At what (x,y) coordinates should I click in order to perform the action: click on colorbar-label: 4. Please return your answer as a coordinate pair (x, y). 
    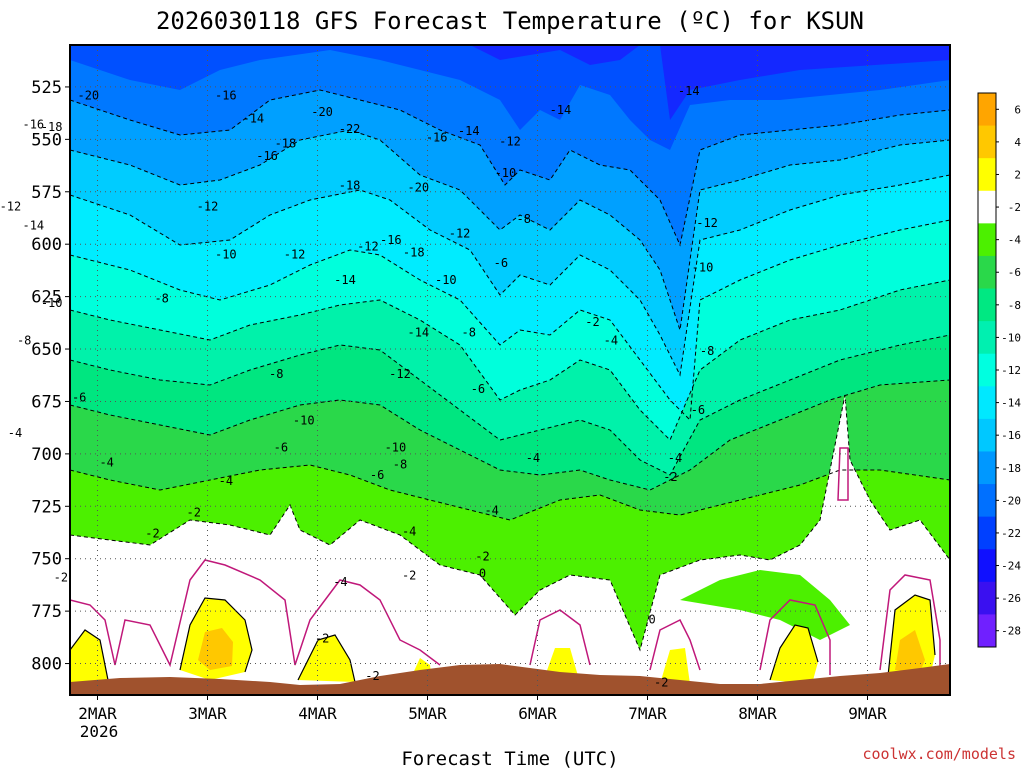
    Looking at the image, I should click on (1017, 142).